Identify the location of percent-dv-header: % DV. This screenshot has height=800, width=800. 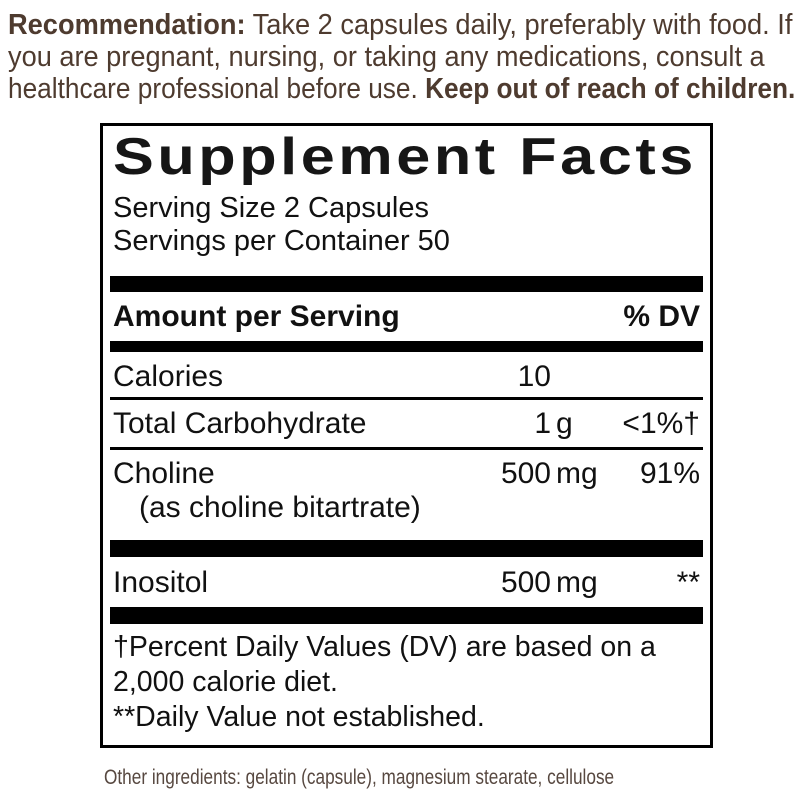
(661, 316).